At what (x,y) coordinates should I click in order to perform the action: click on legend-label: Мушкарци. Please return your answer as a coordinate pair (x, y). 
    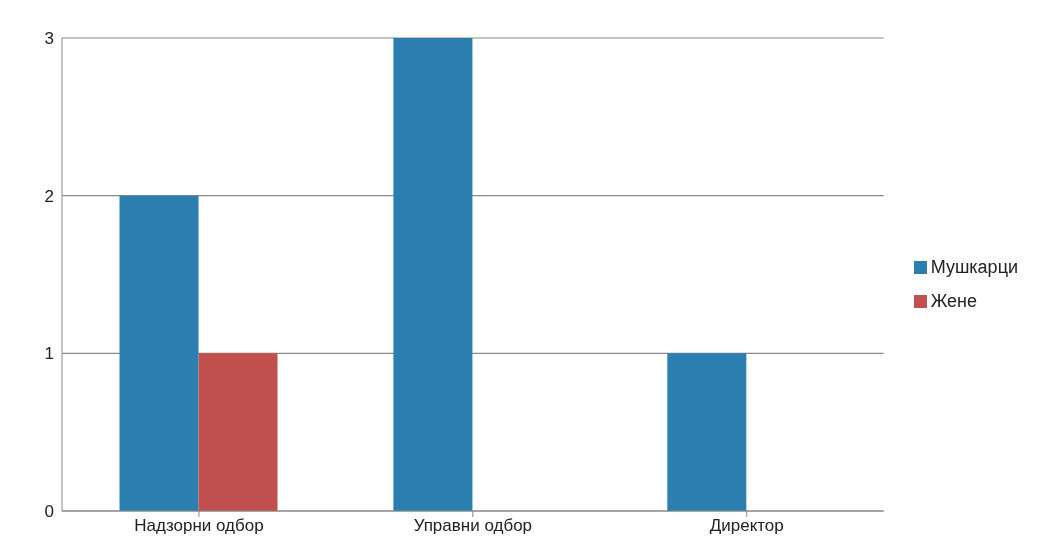
    Looking at the image, I should click on (974, 266).